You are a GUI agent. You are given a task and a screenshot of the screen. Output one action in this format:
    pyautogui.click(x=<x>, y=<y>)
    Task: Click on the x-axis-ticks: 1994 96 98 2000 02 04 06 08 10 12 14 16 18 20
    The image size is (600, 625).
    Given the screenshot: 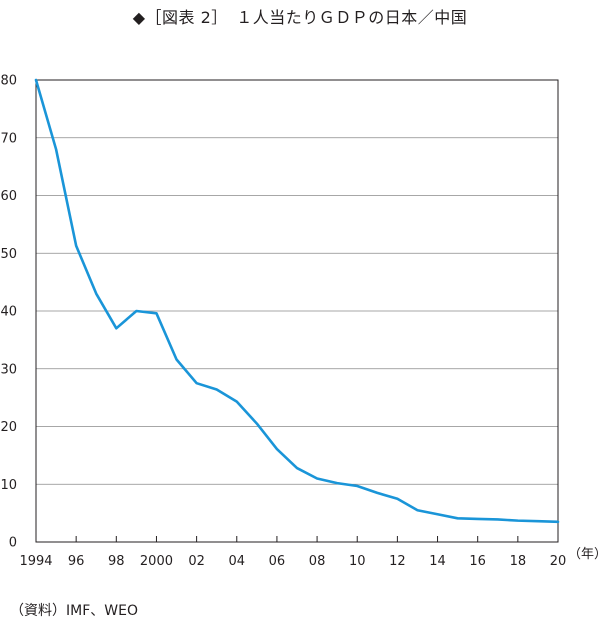 What is the action you would take?
    pyautogui.click(x=292, y=552)
    